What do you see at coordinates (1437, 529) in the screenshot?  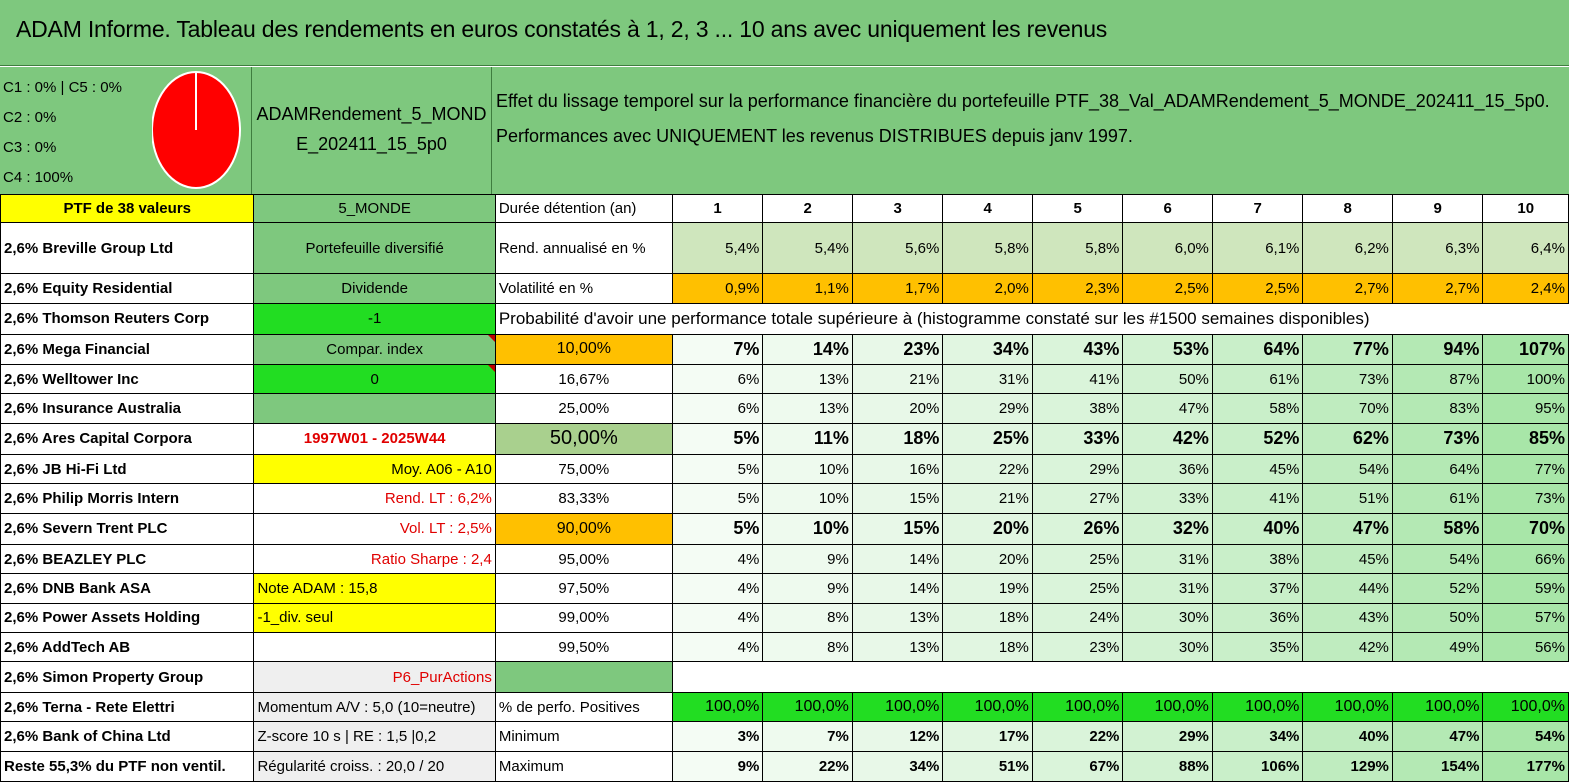 I see `proba-value: 58%` at bounding box center [1437, 529].